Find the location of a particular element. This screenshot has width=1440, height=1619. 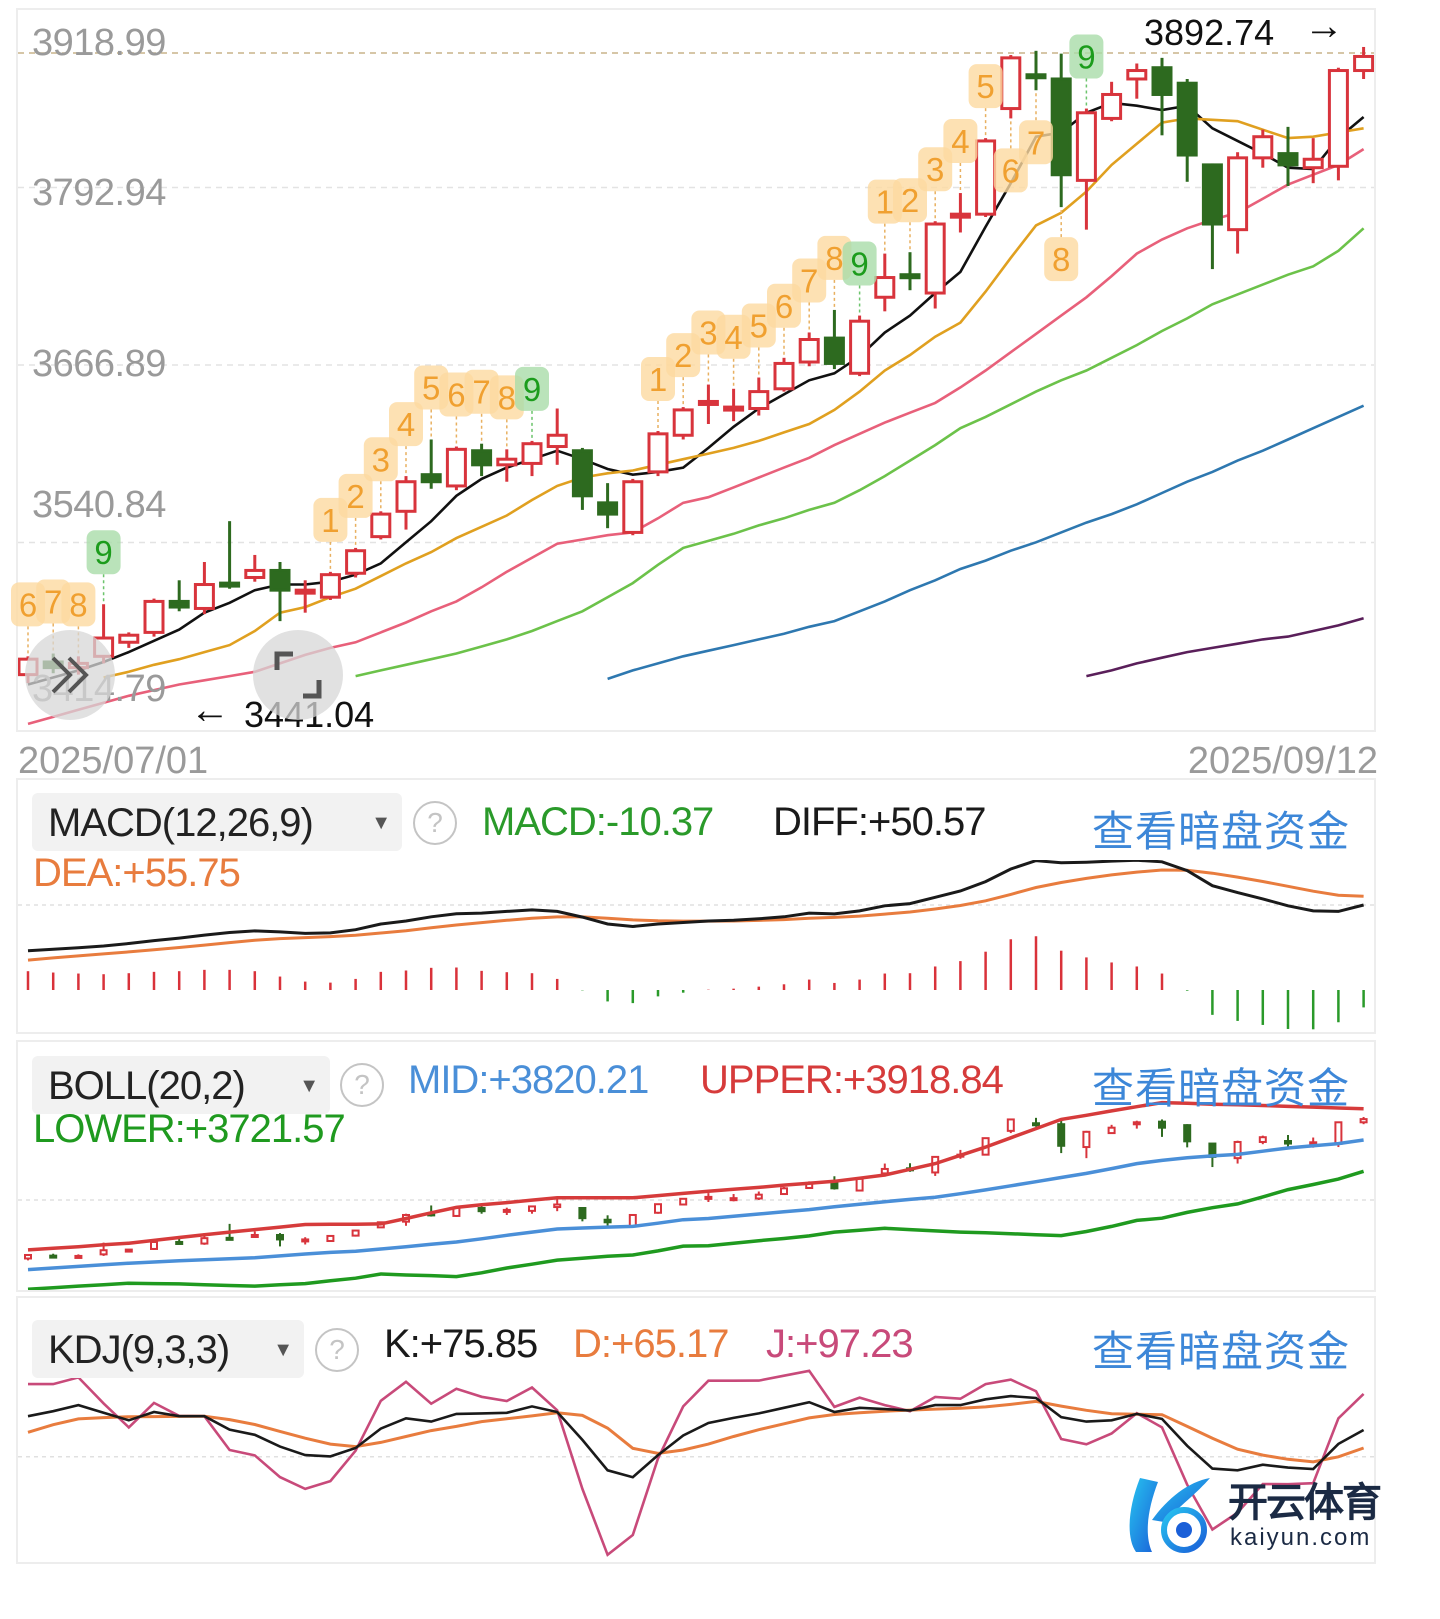

macd-help-icon: ? is located at coordinates (435, 823).